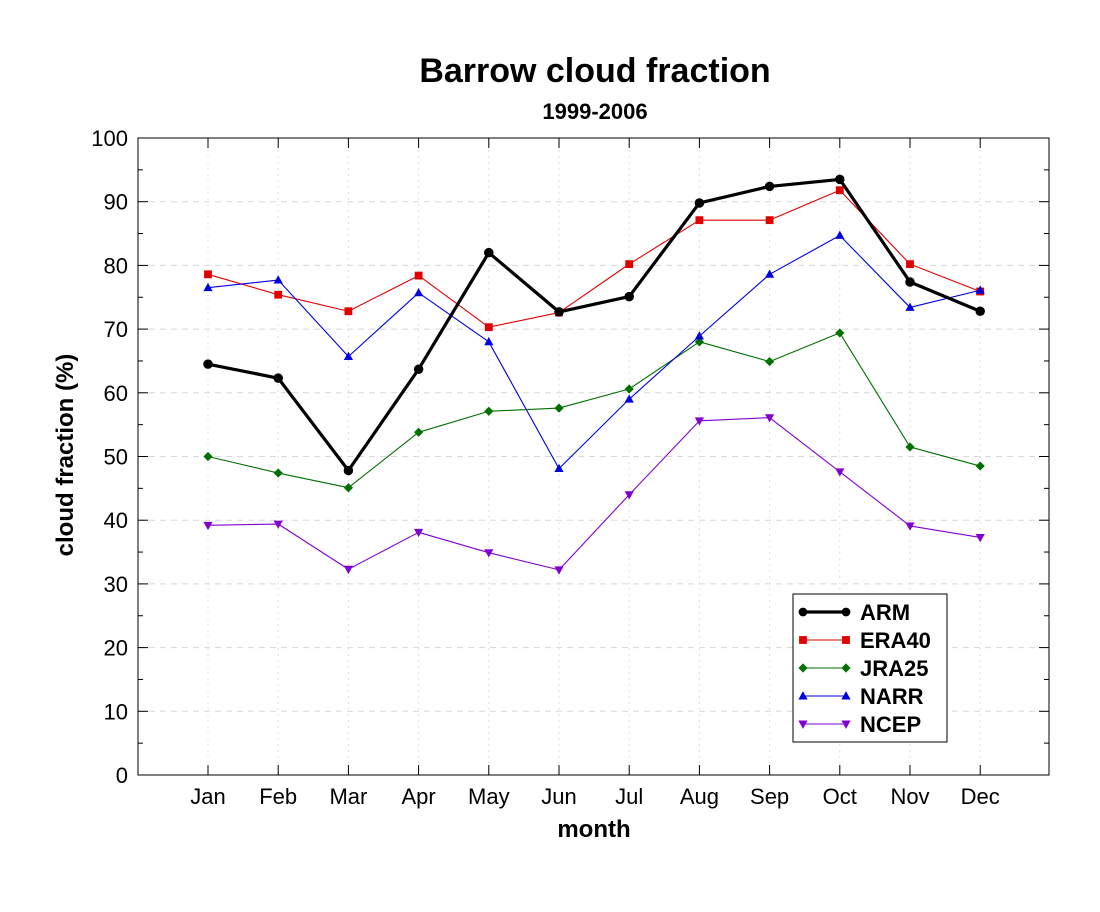  What do you see at coordinates (109, 138) in the screenshot?
I see `y-tick-label: 100` at bounding box center [109, 138].